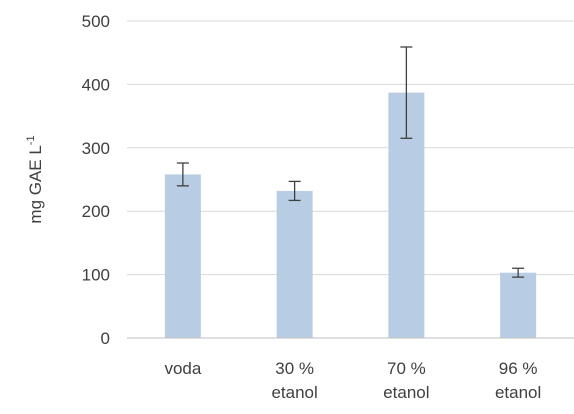 The image size is (574, 414). I want to click on x-tick-label: 96 % etanol, so click(518, 380).